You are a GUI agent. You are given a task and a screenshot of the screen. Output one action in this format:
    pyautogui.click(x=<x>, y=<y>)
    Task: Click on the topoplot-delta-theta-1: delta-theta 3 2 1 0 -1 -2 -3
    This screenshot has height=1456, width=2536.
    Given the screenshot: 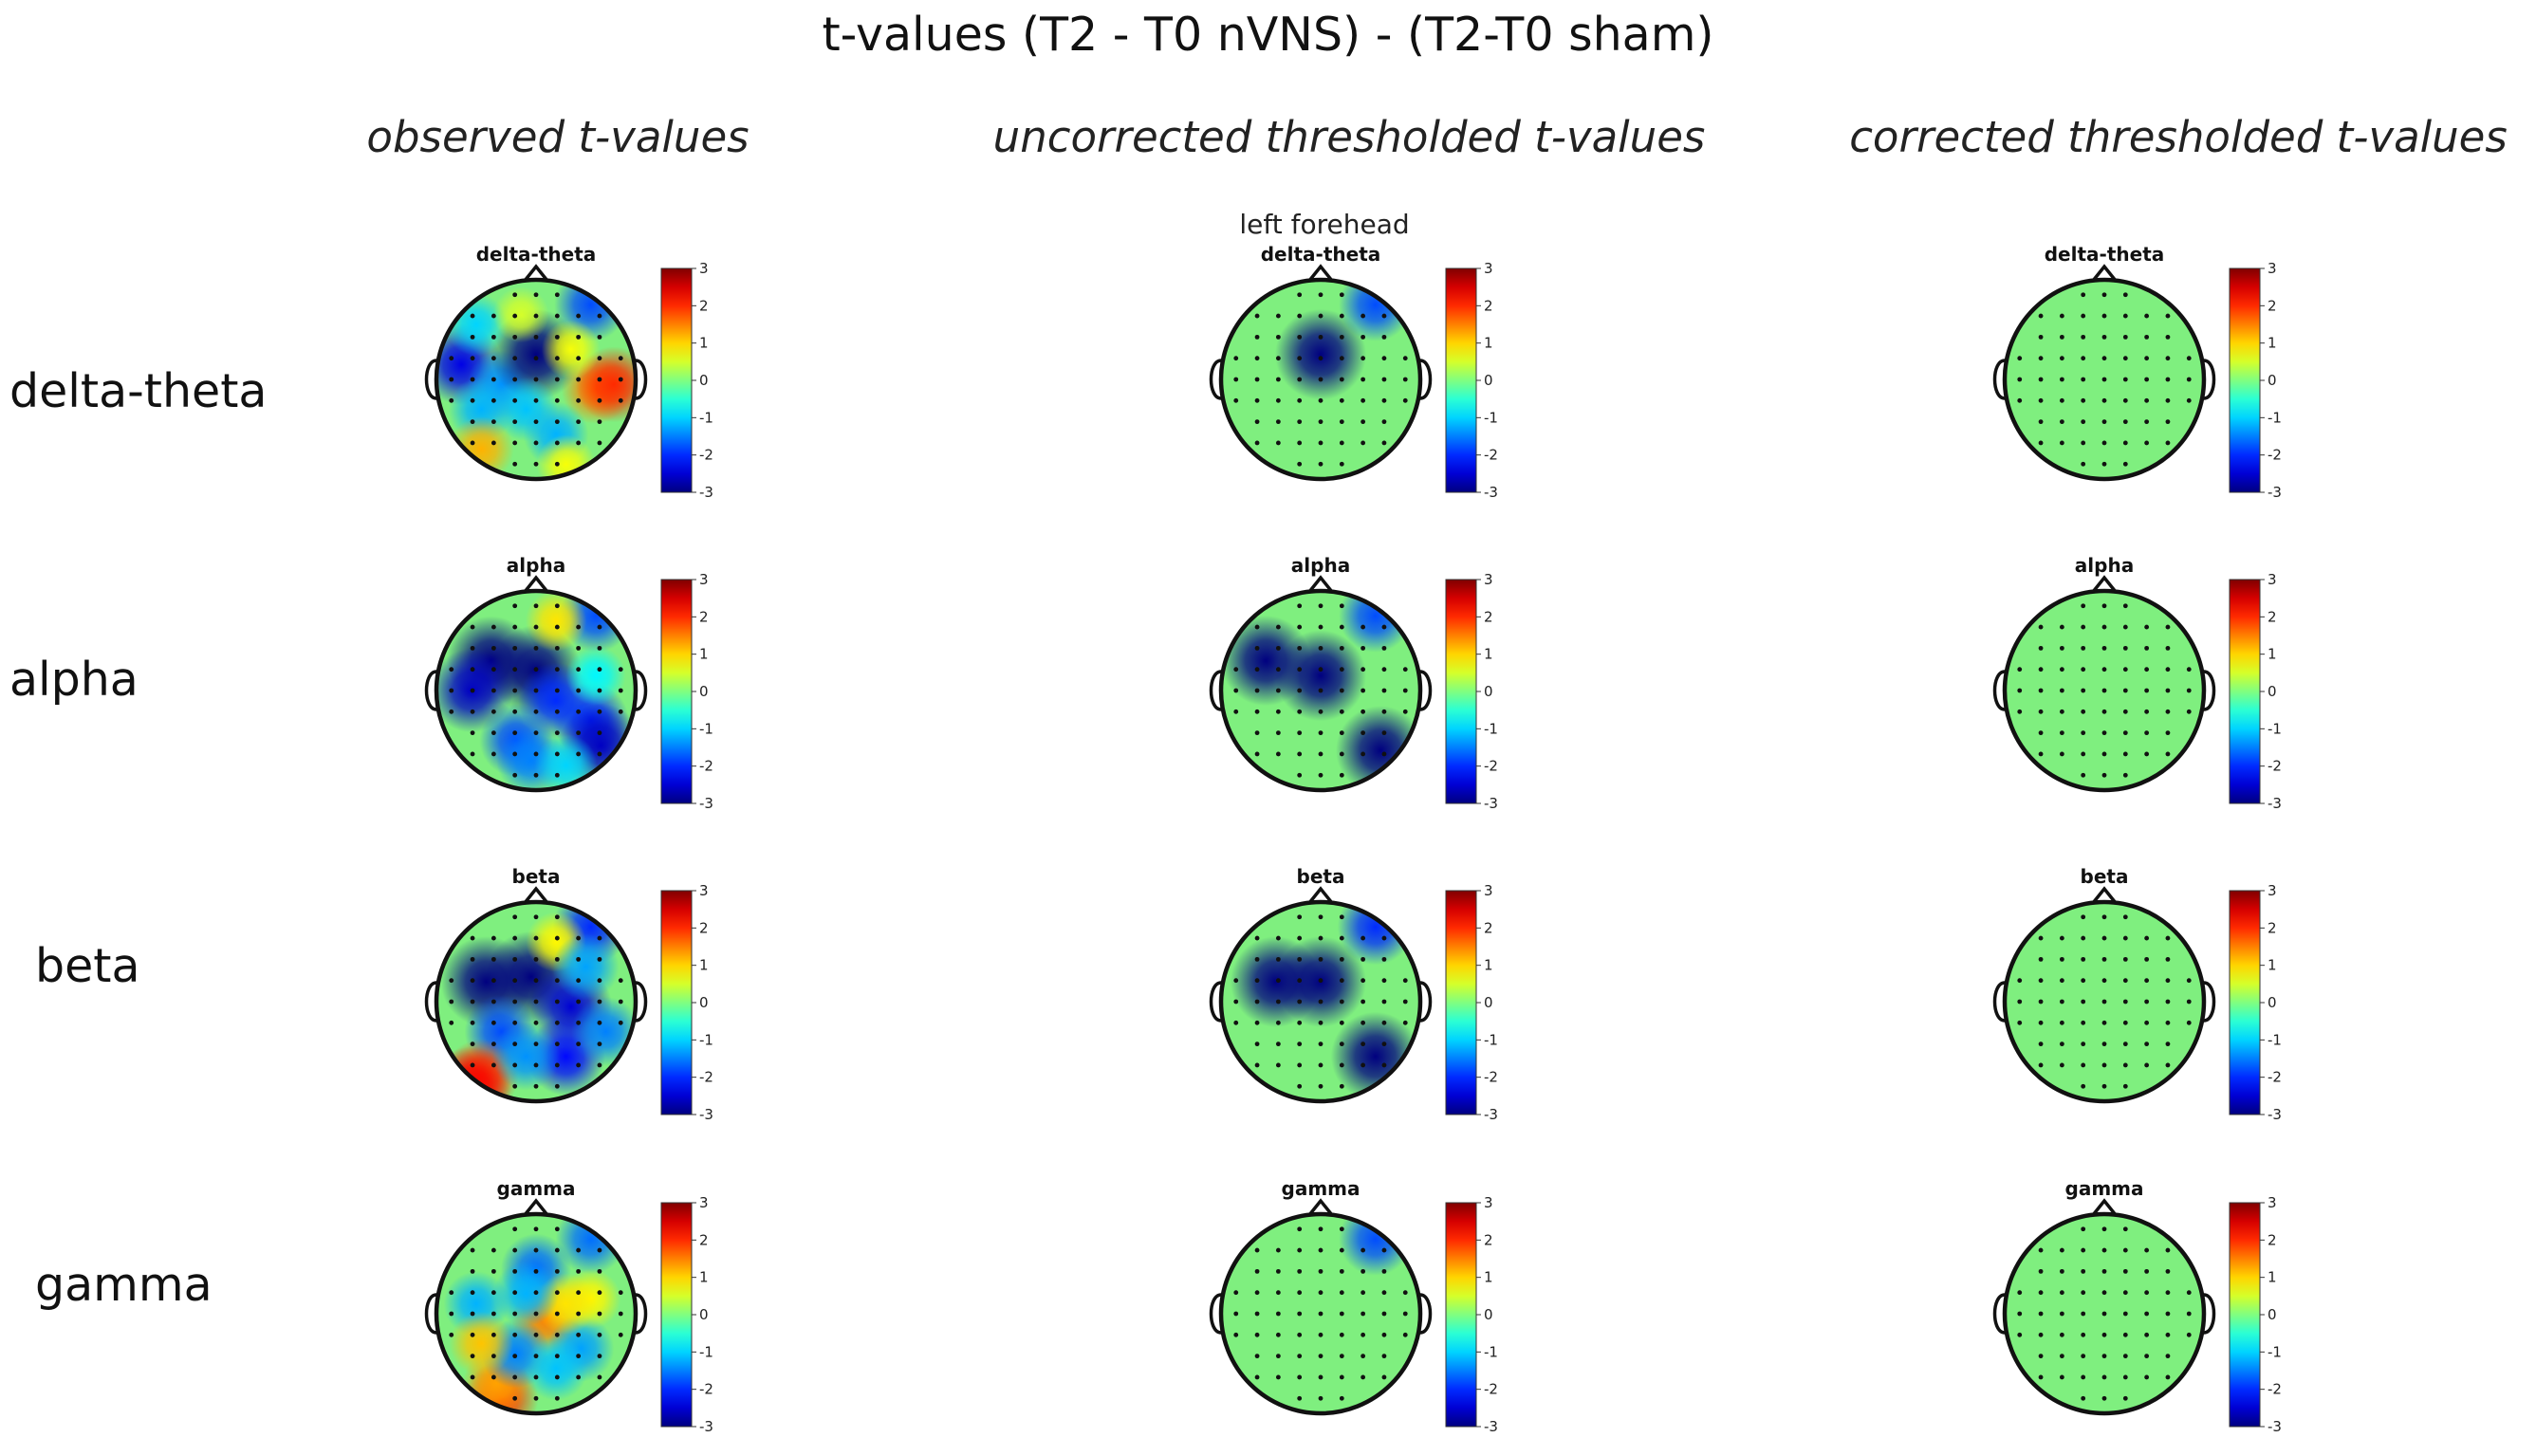 What is the action you would take?
    pyautogui.click(x=1353, y=372)
    